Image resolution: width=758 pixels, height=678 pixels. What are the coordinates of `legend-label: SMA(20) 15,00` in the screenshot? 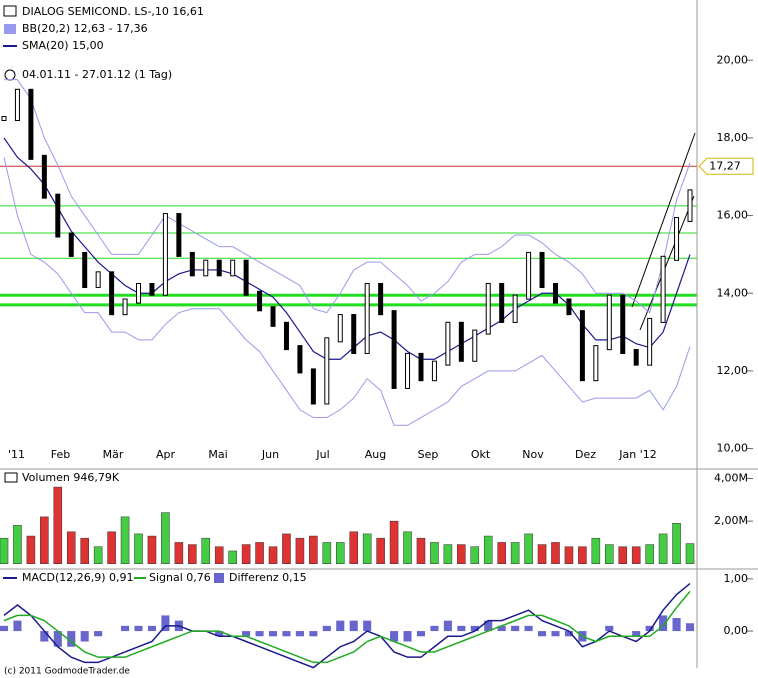 It's located at (63, 45).